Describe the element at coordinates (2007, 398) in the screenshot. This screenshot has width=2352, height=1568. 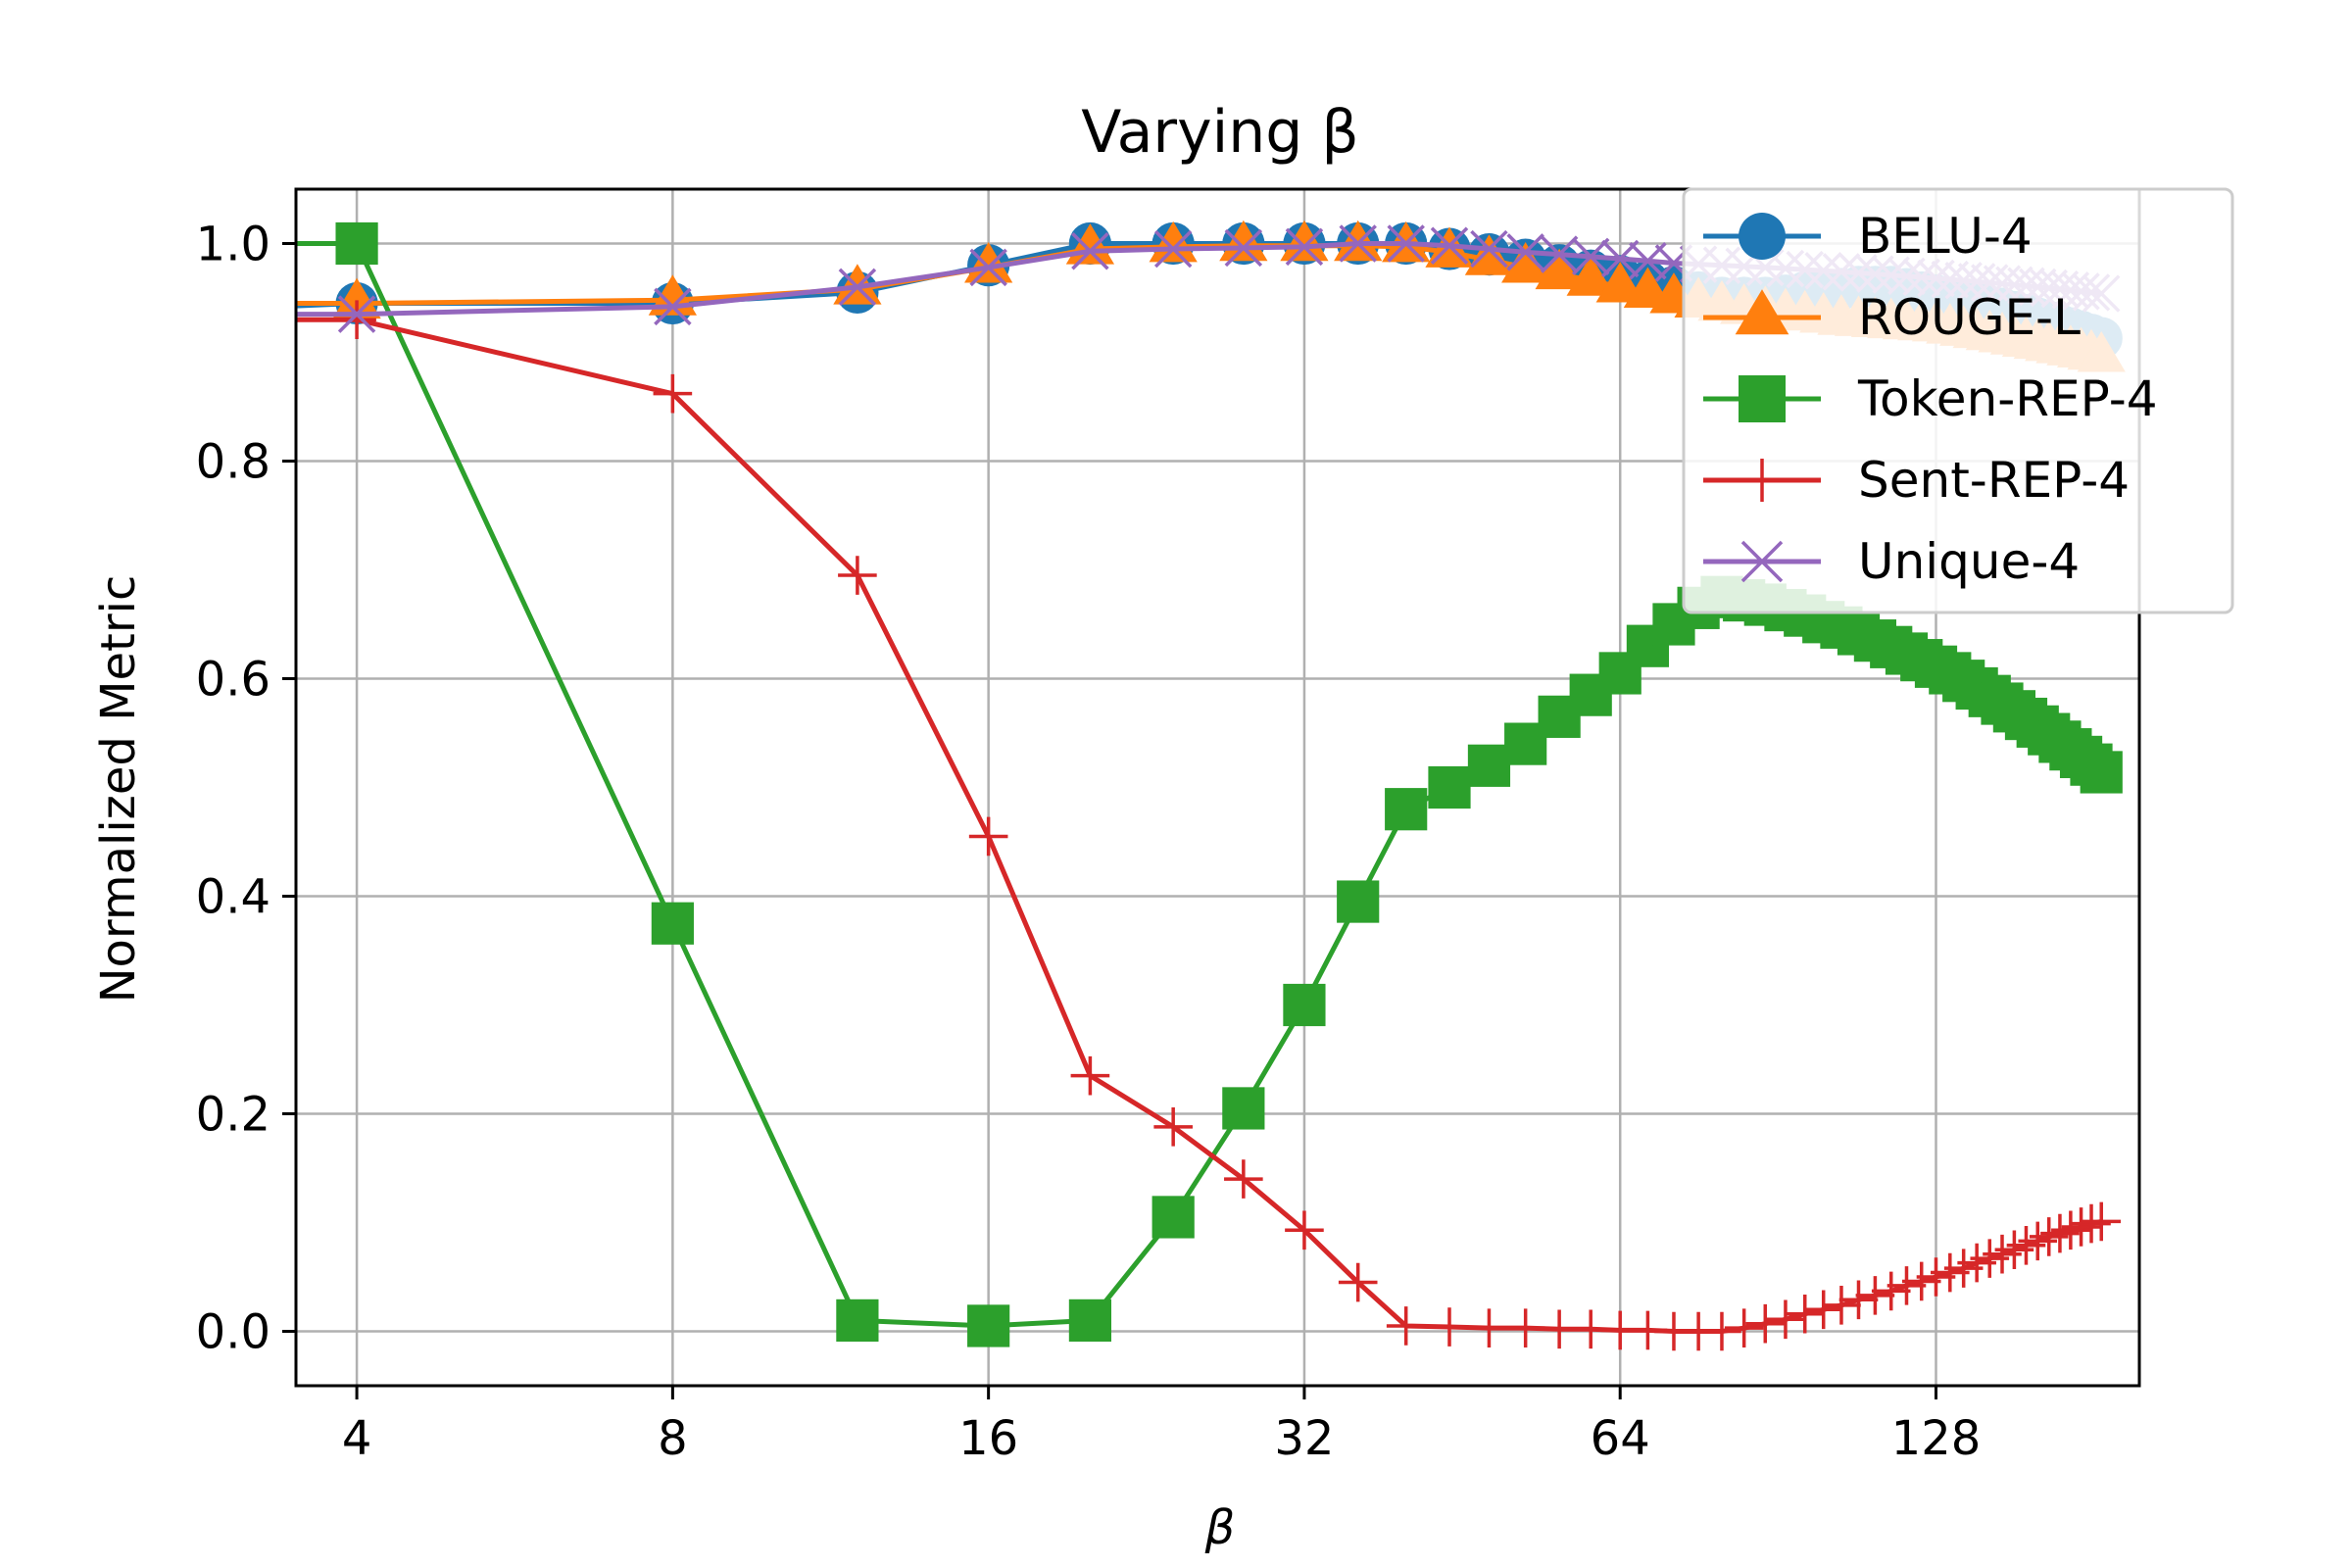
I see `legend-label: Token-REP-4` at that location.